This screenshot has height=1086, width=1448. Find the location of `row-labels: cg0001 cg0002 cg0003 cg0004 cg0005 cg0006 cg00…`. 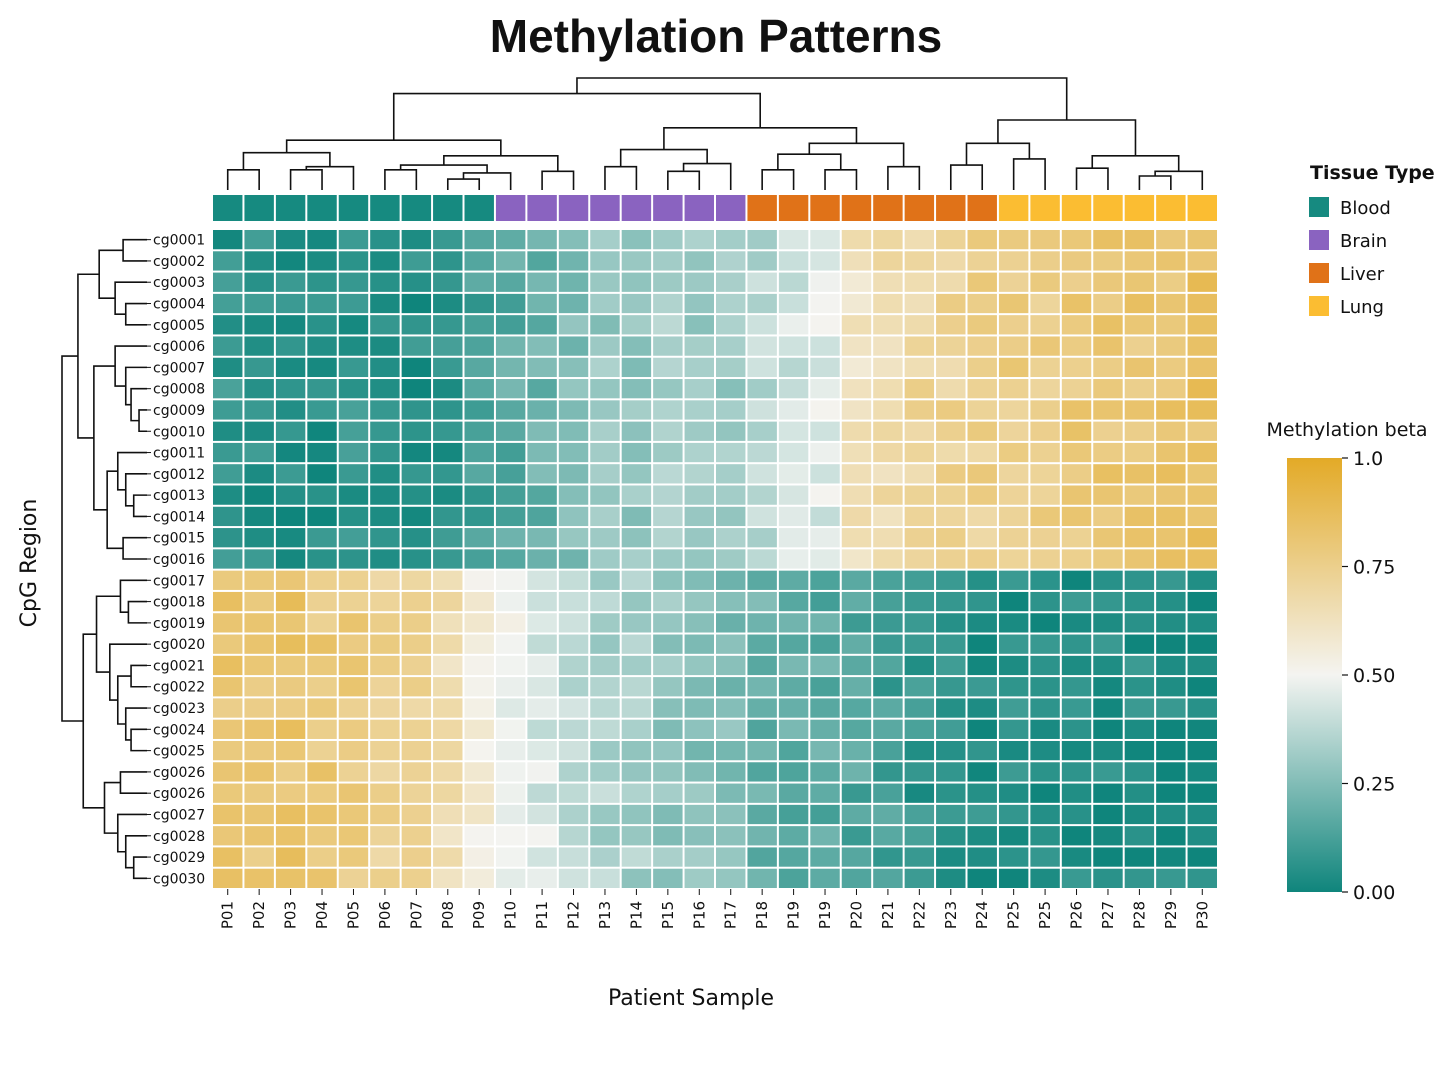

row-labels: cg0001 cg0002 cg0003 cg0004 cg0005 cg0006 cg00… is located at coordinates (176, 560).